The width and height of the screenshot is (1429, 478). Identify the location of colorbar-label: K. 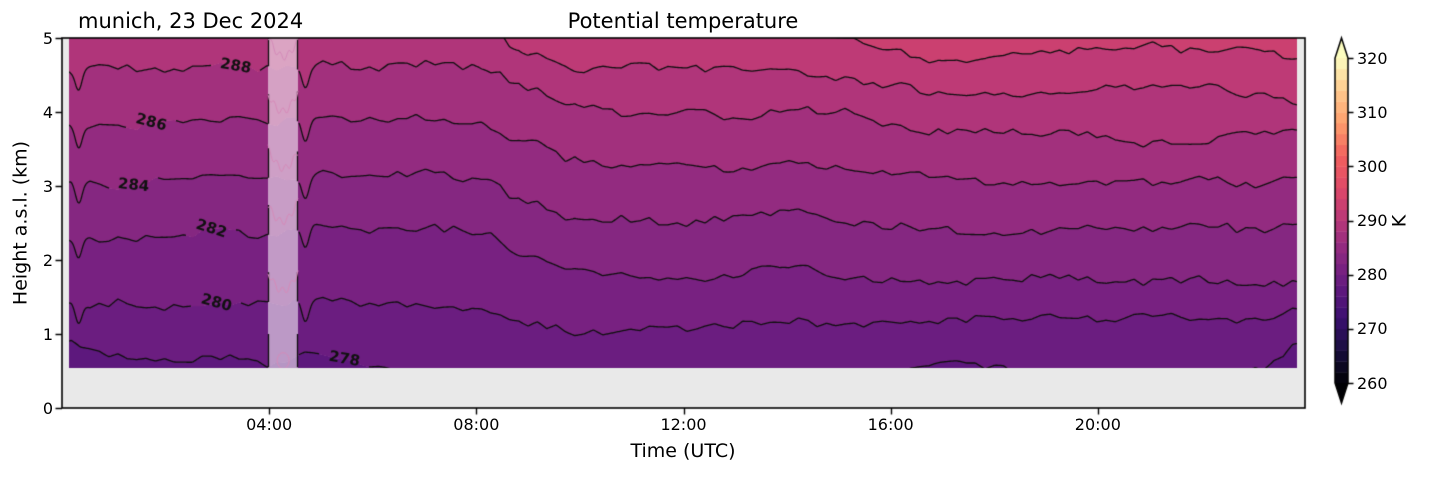
(1399, 221).